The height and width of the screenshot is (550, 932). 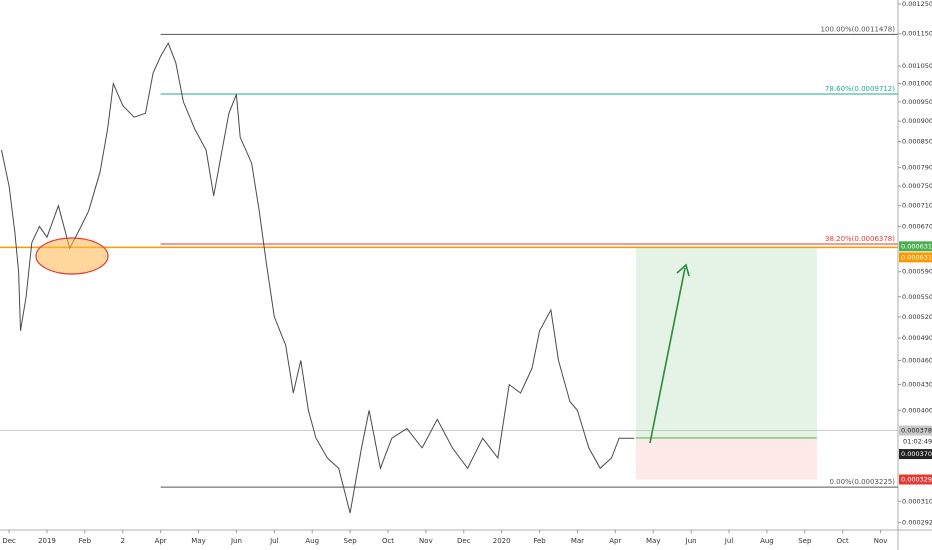 I want to click on countdown: 01:02:49, so click(x=917, y=442).